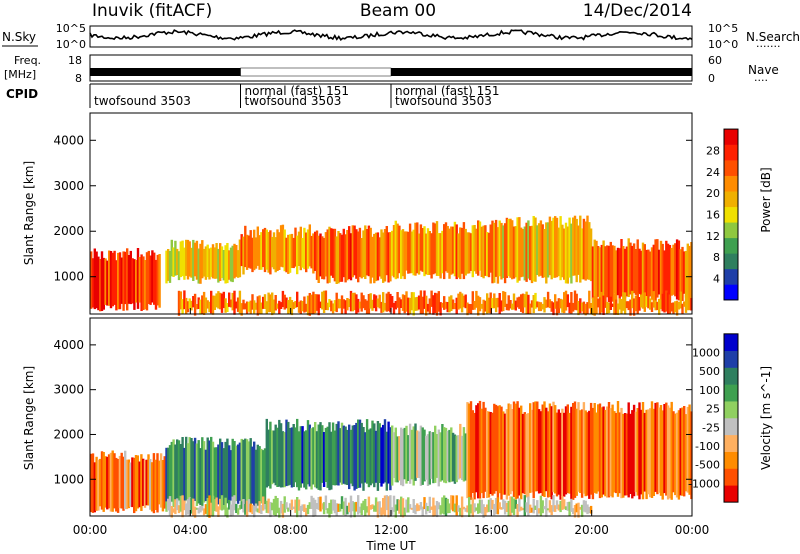 The height and width of the screenshot is (554, 800). I want to click on colorbar-tick-label: 100, so click(709, 390).